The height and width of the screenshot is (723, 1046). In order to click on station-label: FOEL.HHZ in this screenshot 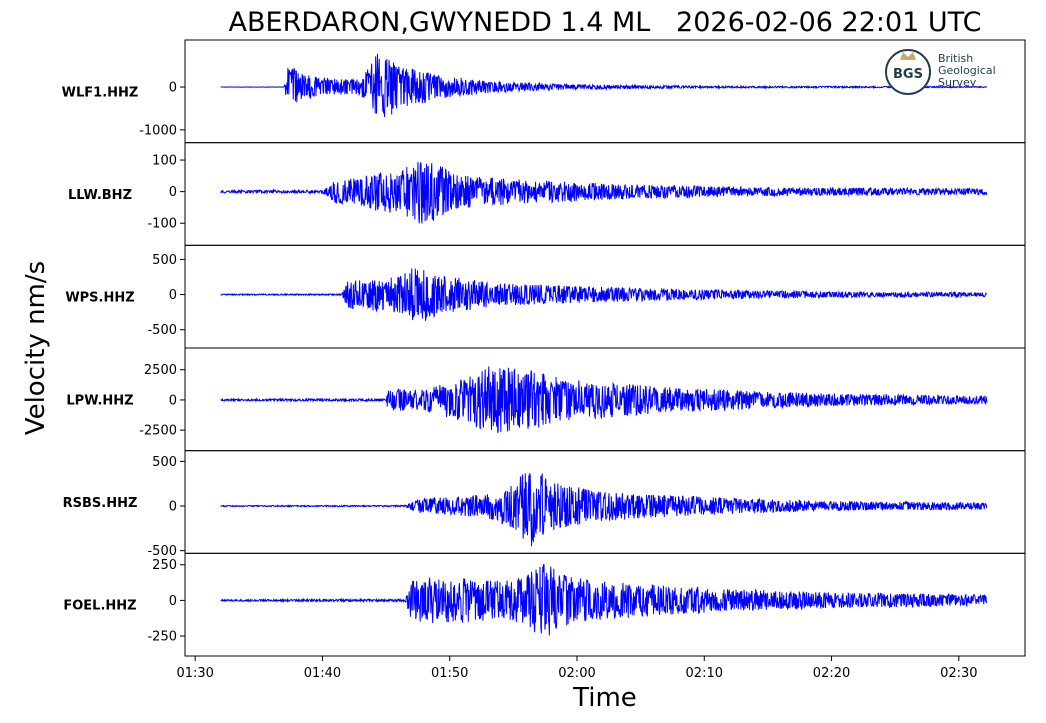, I will do `click(99, 606)`.